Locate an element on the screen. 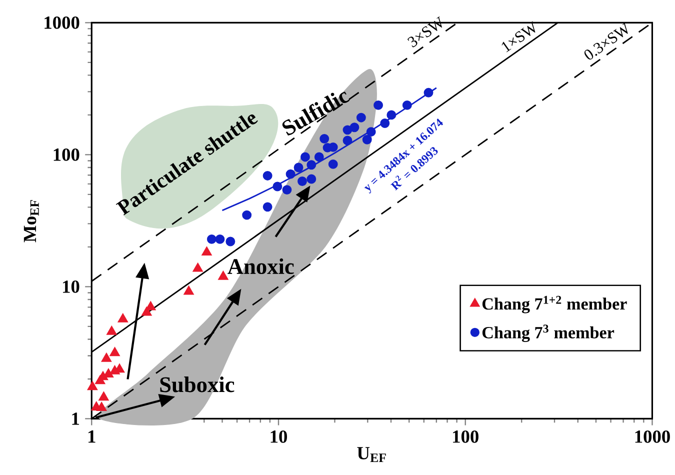 This screenshot has width=675, height=475. y-axis-title: Mo$_{EF}$ is located at coordinates (31, 221).